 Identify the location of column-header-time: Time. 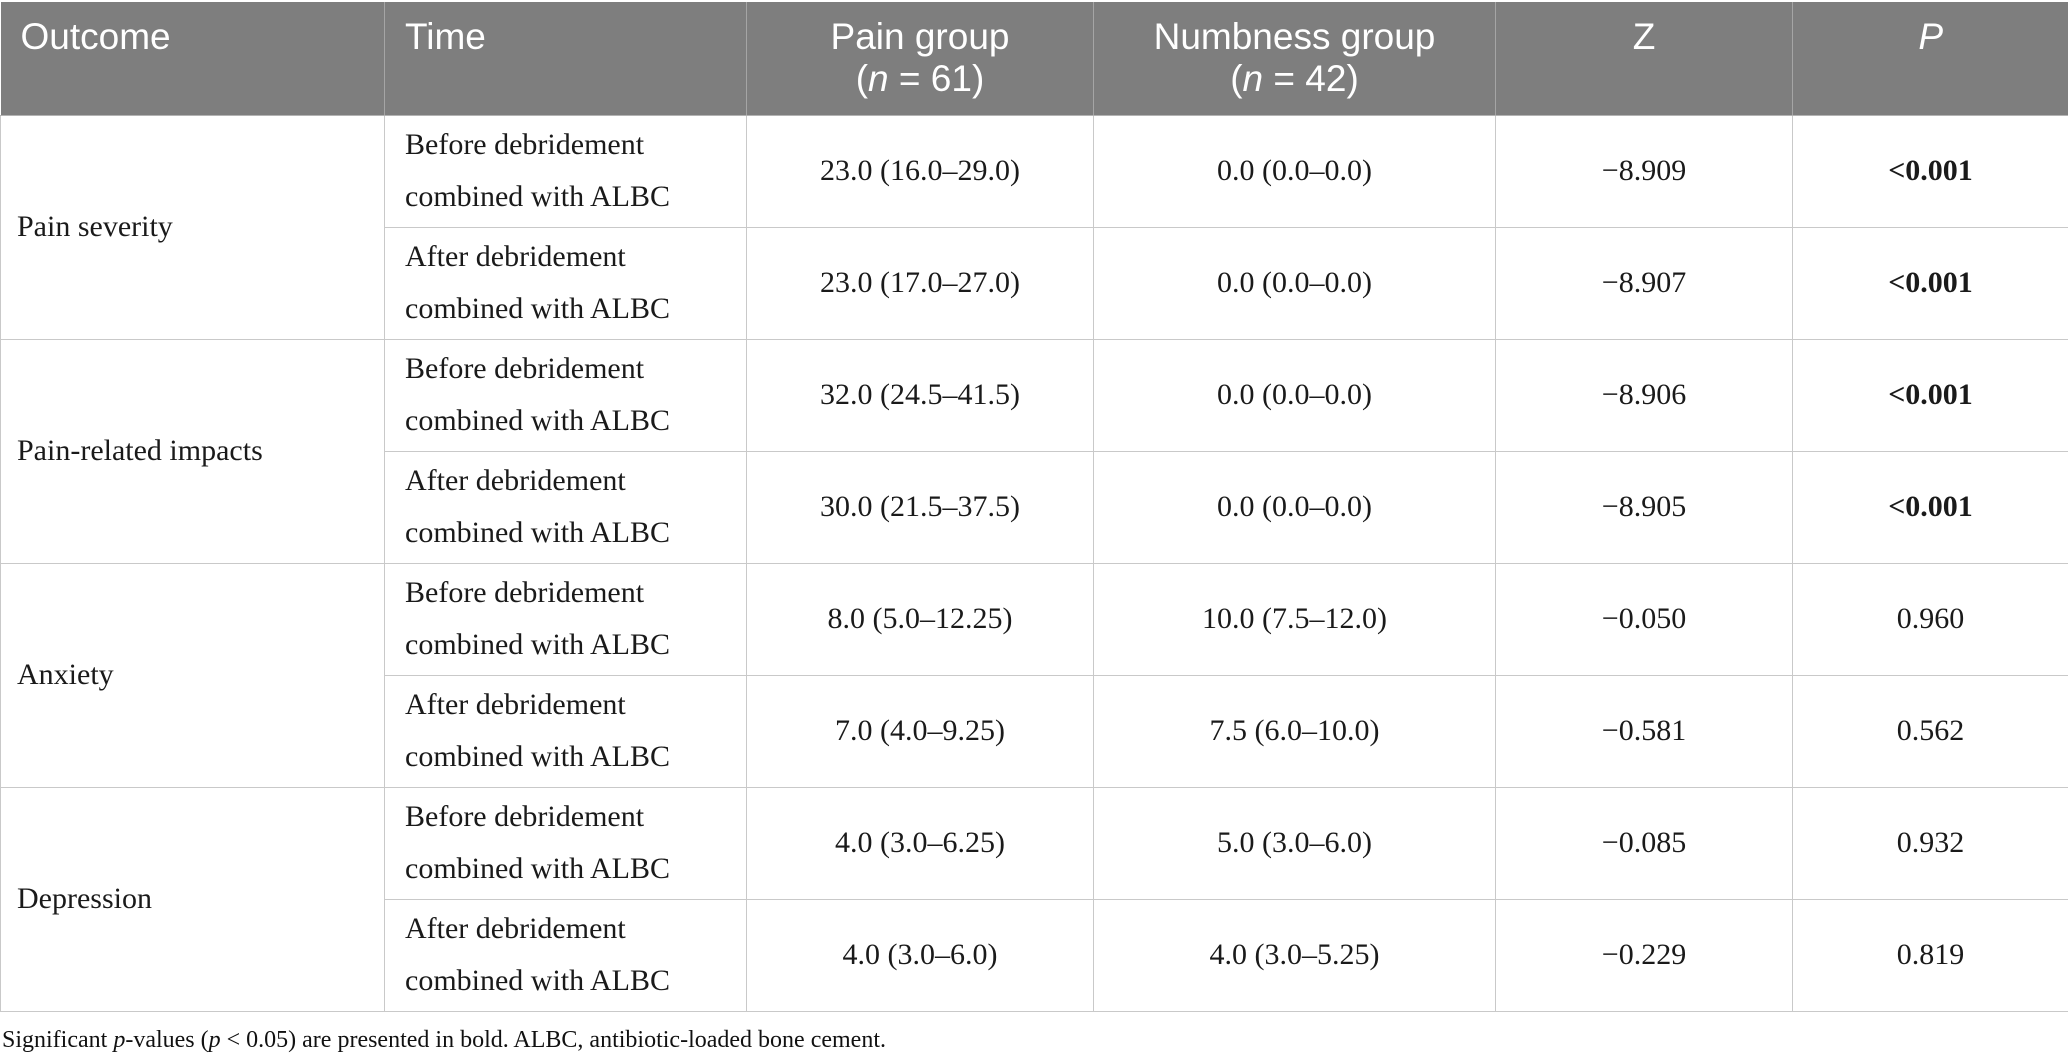
(565, 59).